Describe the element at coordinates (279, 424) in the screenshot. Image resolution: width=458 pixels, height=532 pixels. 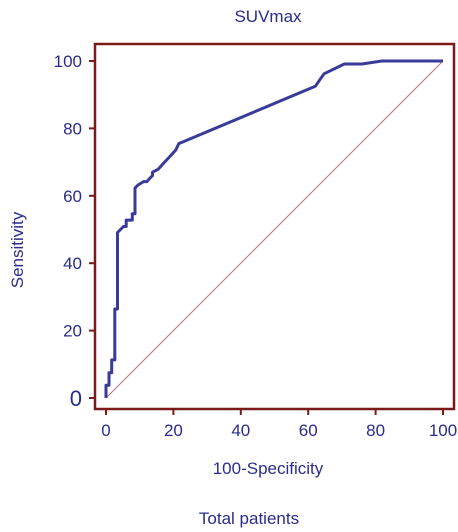
I see `x-ticks: 0 20 40 60 80 100` at that location.